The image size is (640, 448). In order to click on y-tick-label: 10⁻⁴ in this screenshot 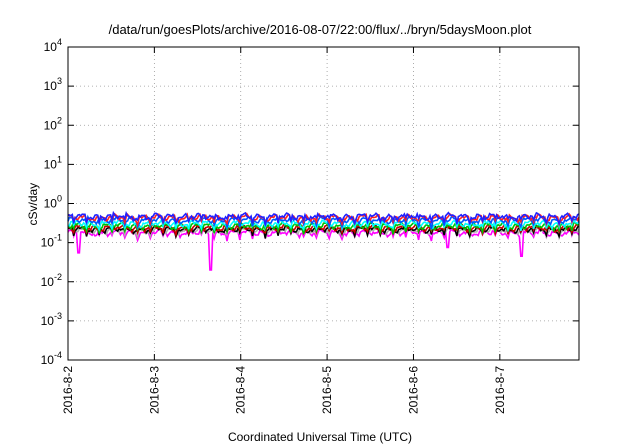, I will do `click(51, 358)`.